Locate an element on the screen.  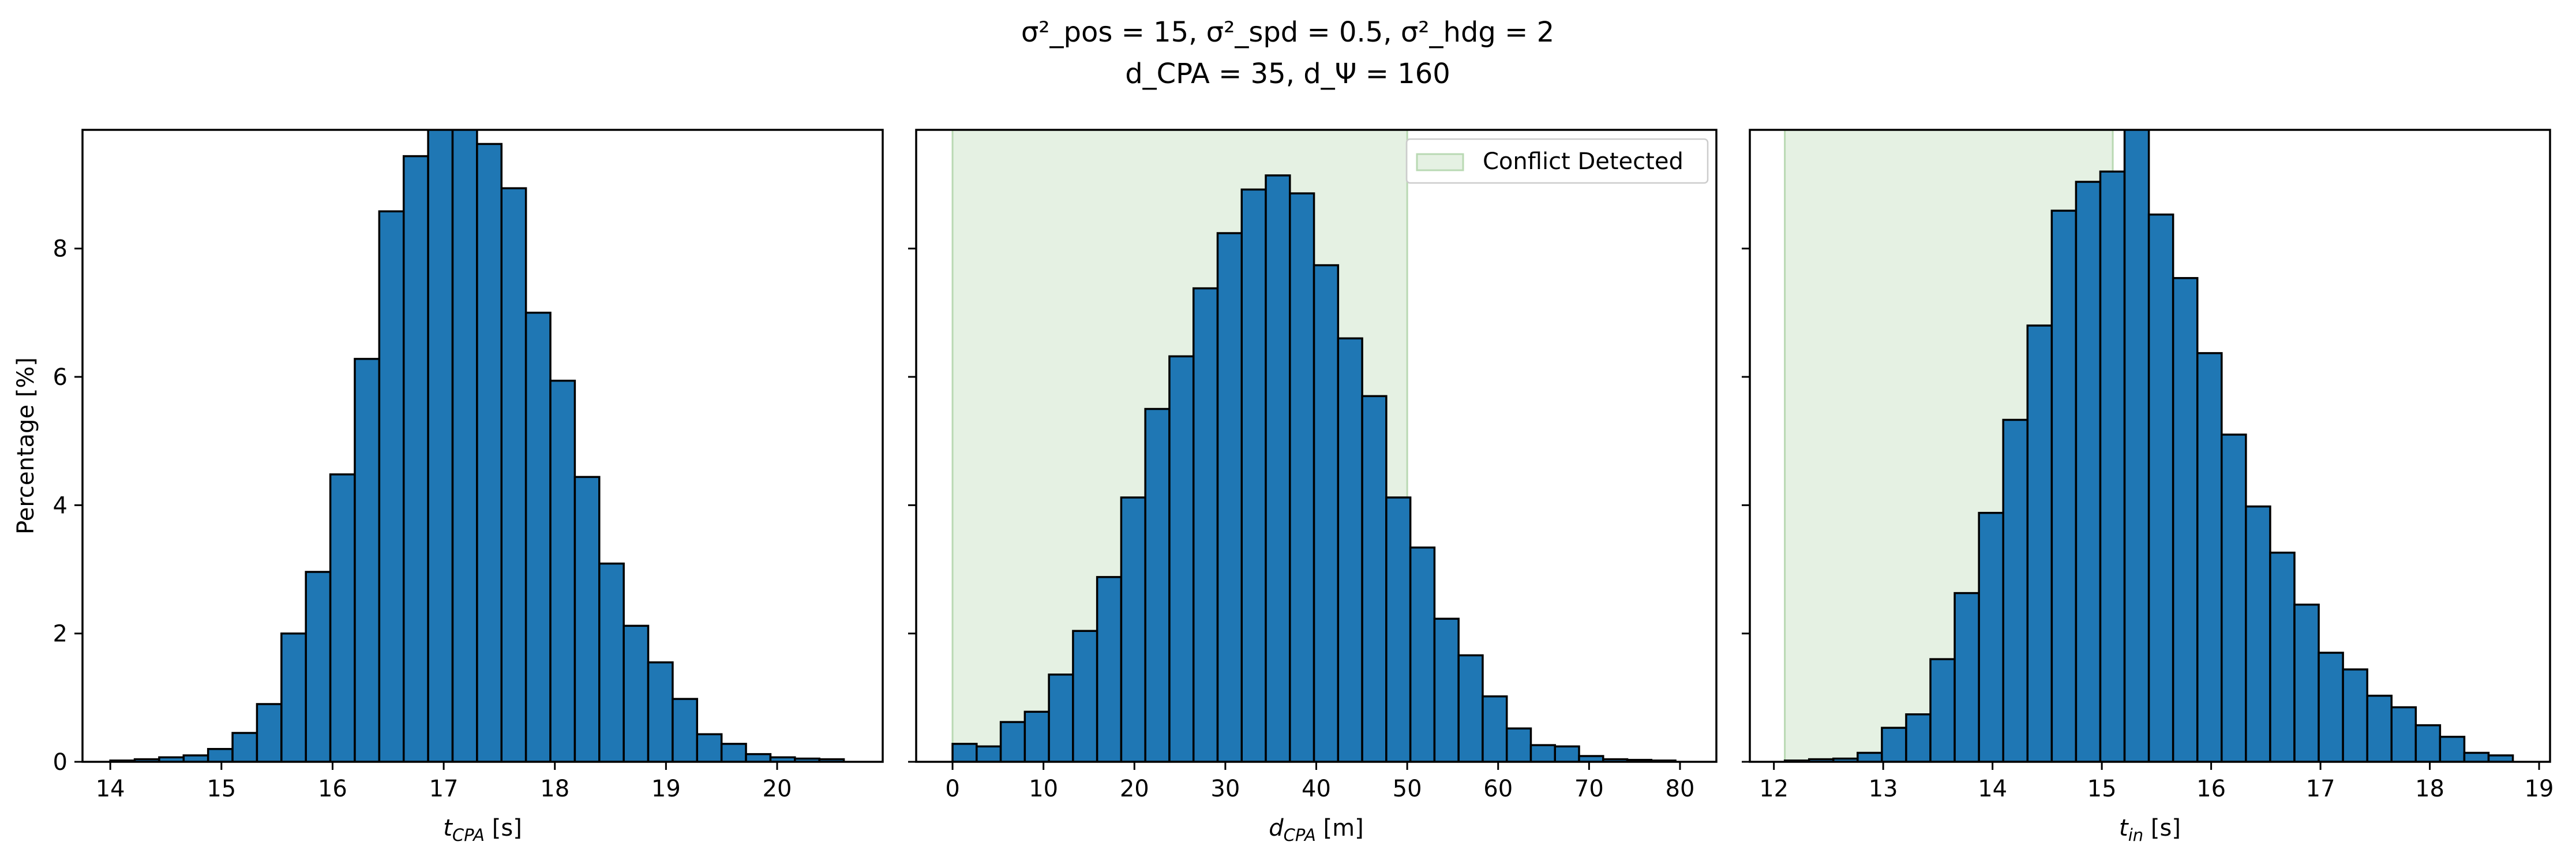
x-tick-label: 17 is located at coordinates (2320, 789).